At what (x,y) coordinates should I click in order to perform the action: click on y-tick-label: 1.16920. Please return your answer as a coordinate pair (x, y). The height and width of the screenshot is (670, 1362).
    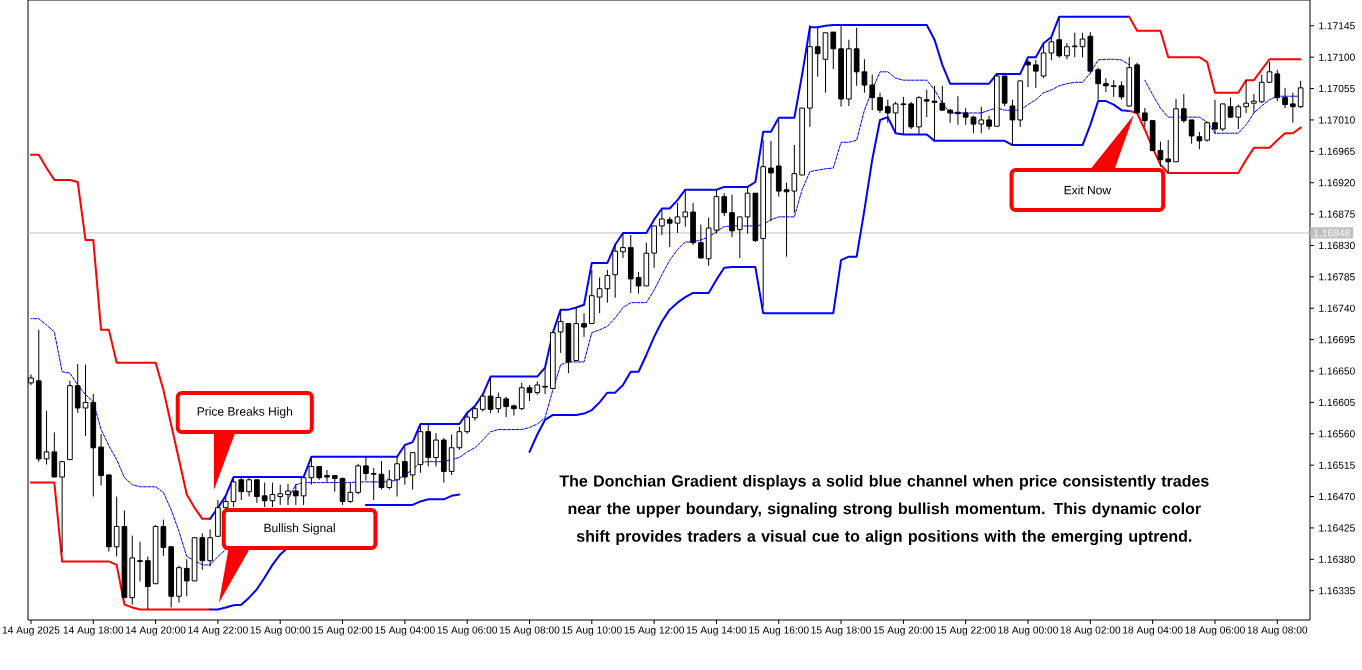
    Looking at the image, I should click on (1337, 183).